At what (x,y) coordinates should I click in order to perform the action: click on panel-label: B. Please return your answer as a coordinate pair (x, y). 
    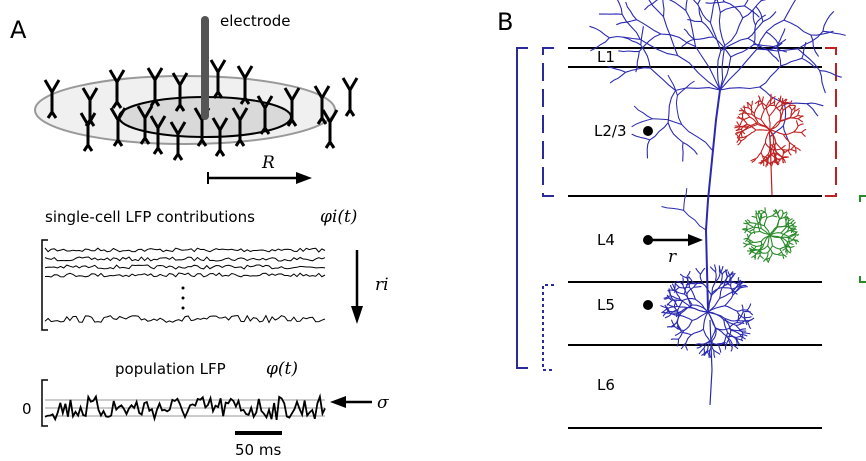
    Looking at the image, I should click on (505, 22).